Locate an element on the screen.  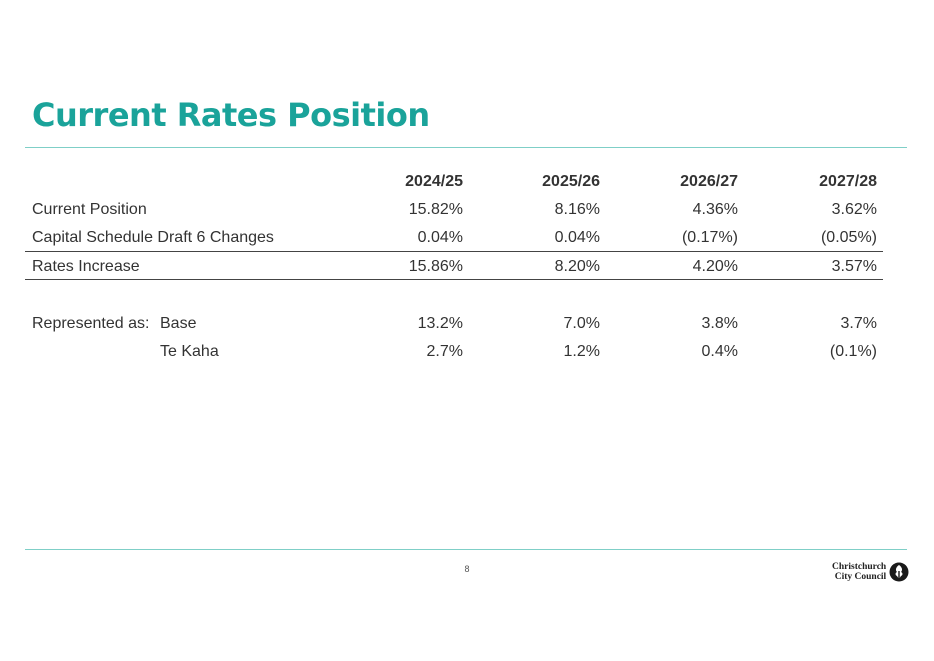
subtotal-rule-bottom is located at coordinates (454, 279).